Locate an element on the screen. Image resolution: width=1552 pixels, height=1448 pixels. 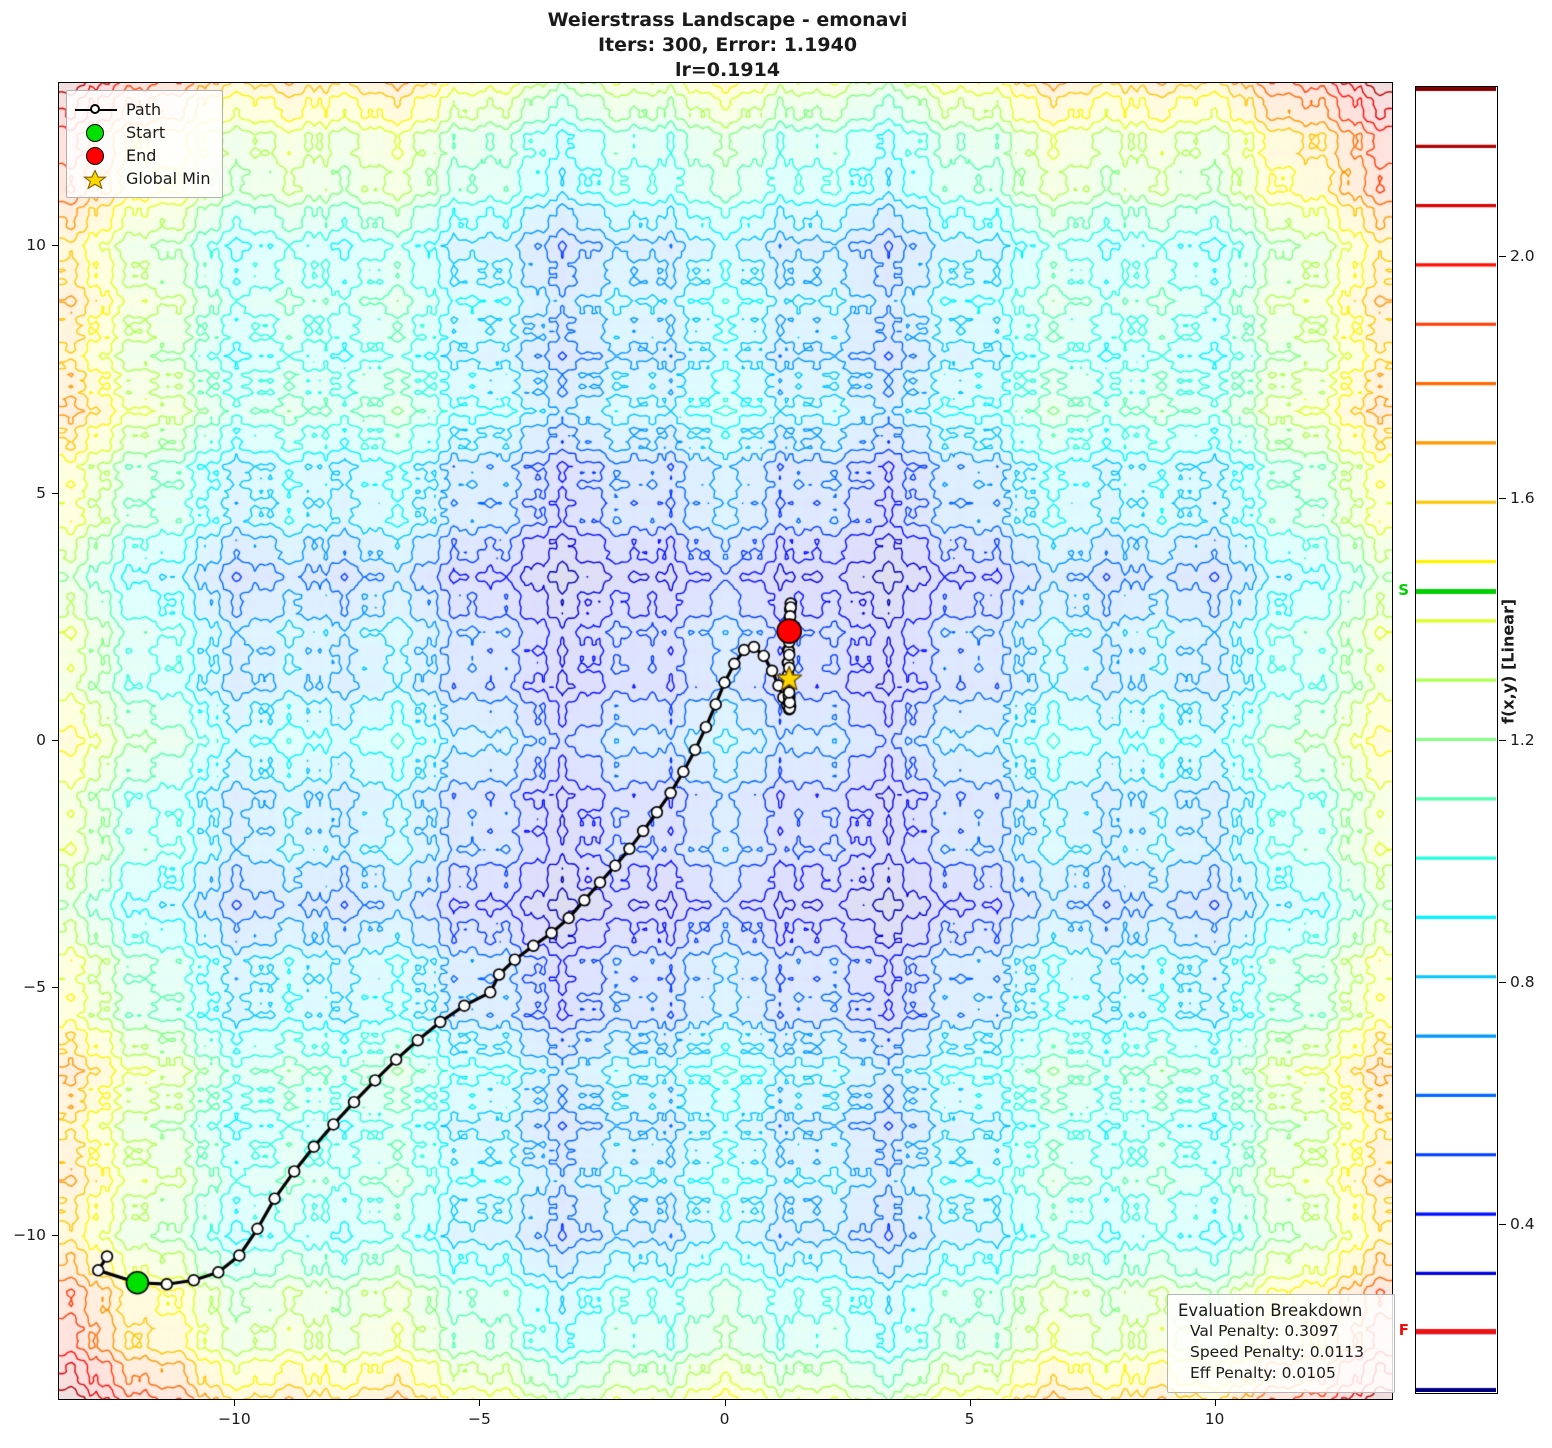
legend: Path Start End Global Min is located at coordinates (144, 144).